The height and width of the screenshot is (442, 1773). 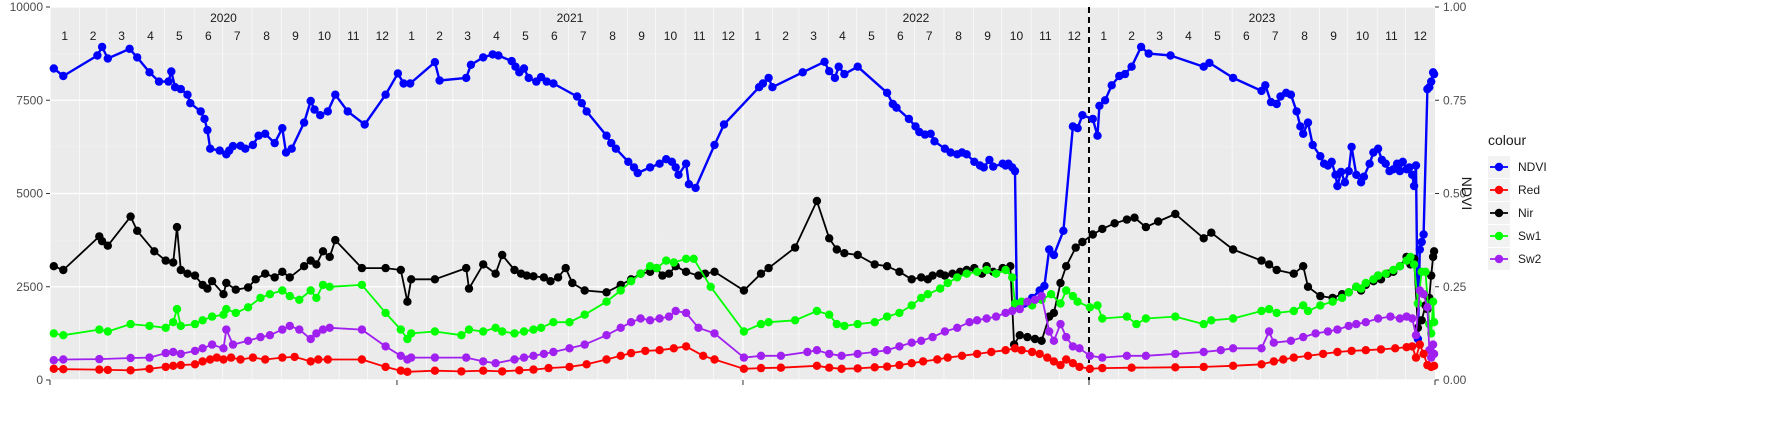 What do you see at coordinates (813, 36) in the screenshot?
I see `month-label: 3` at bounding box center [813, 36].